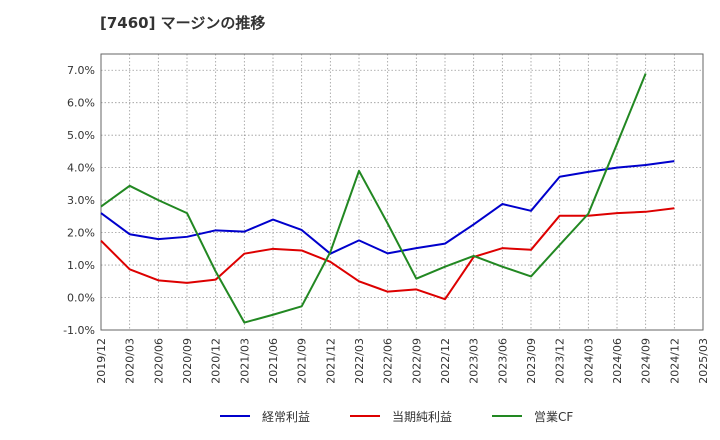 Image resolution: width=720 pixels, height=440 pixels. I want to click on y-tick-label: 3.0%, so click(81, 200).